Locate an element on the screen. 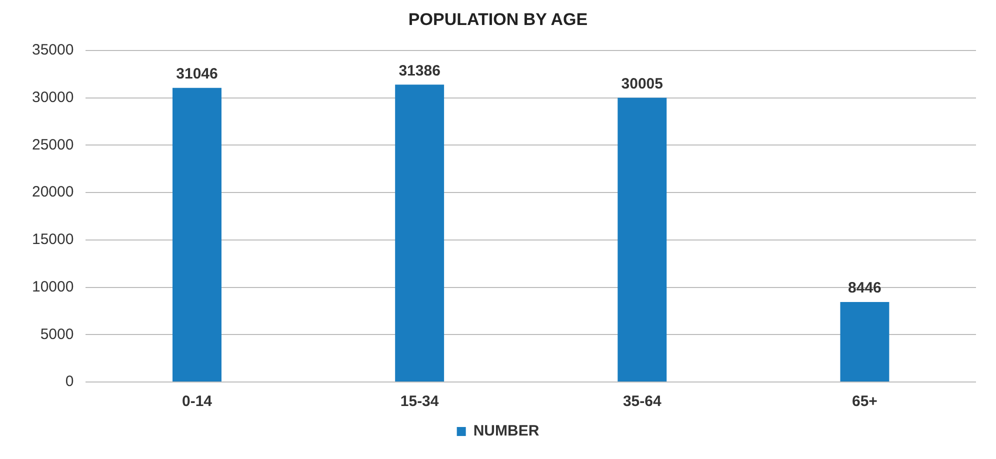 The height and width of the screenshot is (459, 996). x-tick-label: 15-34 is located at coordinates (420, 401).